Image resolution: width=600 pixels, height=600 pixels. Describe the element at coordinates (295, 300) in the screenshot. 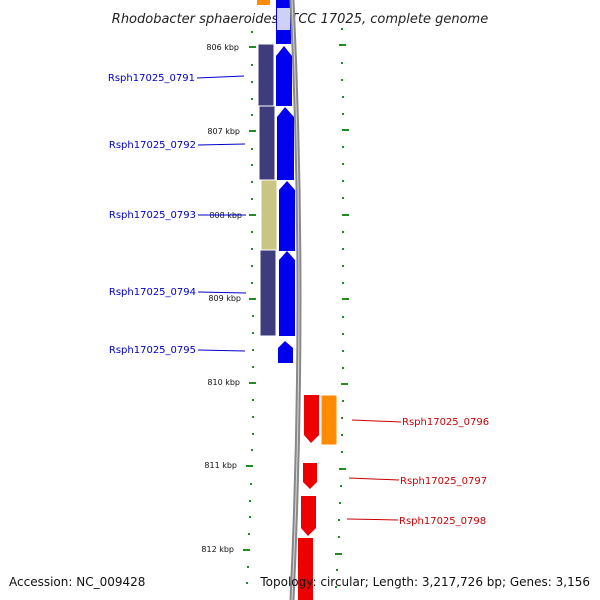

I see `genome-backbone-highlight` at that location.